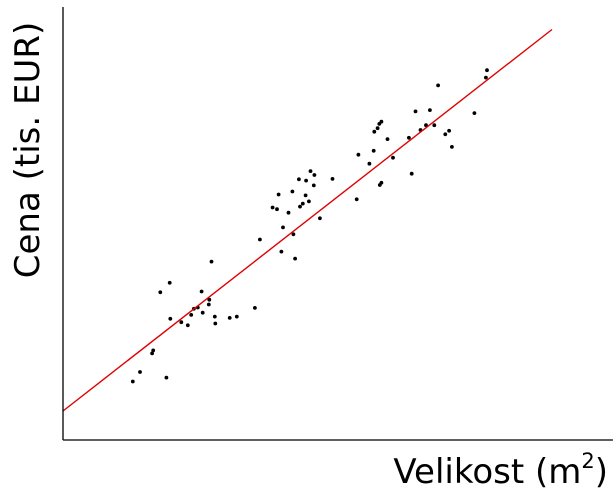  Describe the element at coordinates (601, 472) in the screenshot. I see `x-axis-label-close: )` at that location.